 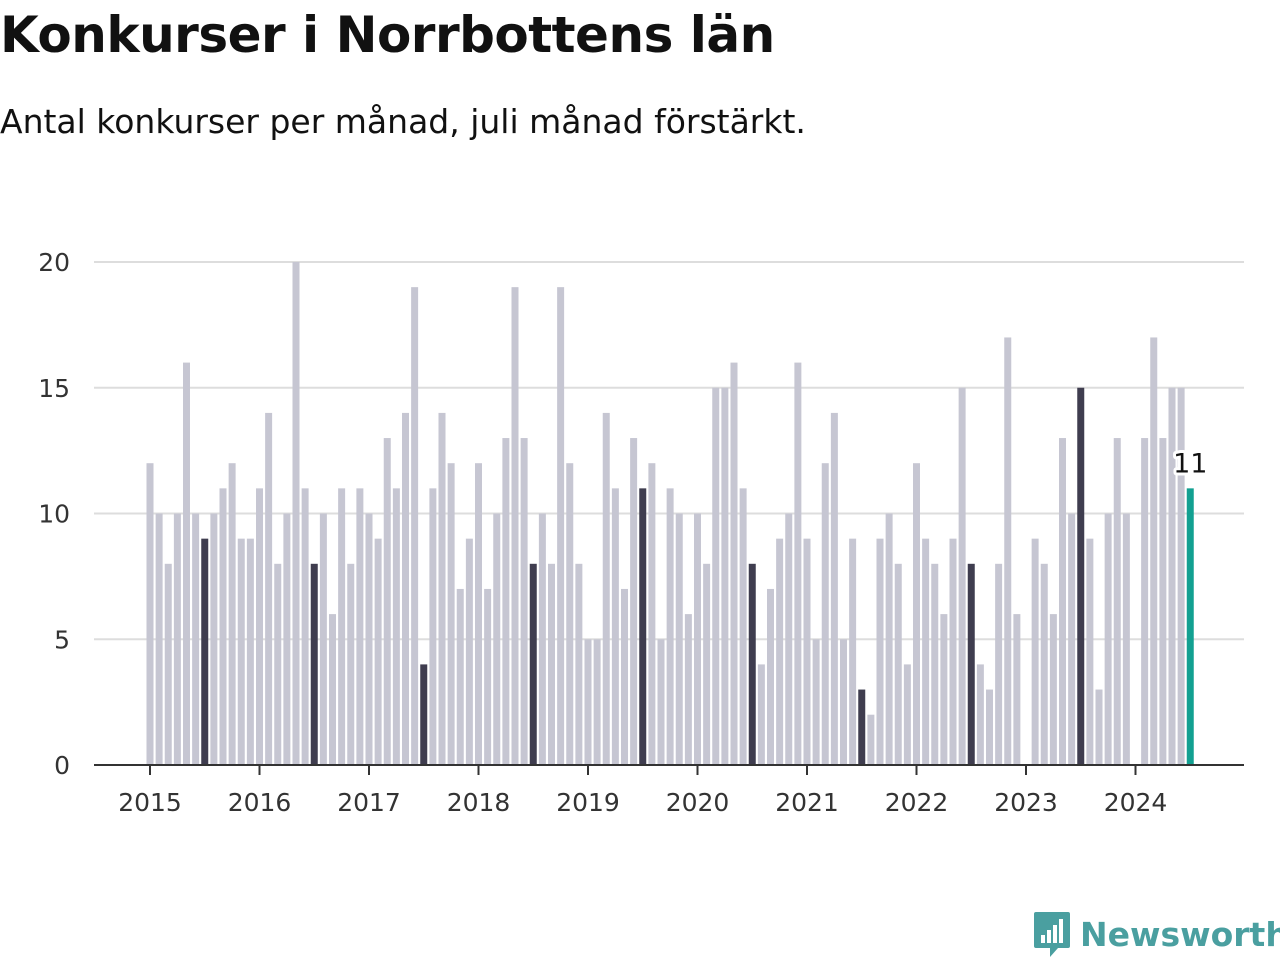 I want to click on y-tick-label: 0, so click(x=62, y=765).